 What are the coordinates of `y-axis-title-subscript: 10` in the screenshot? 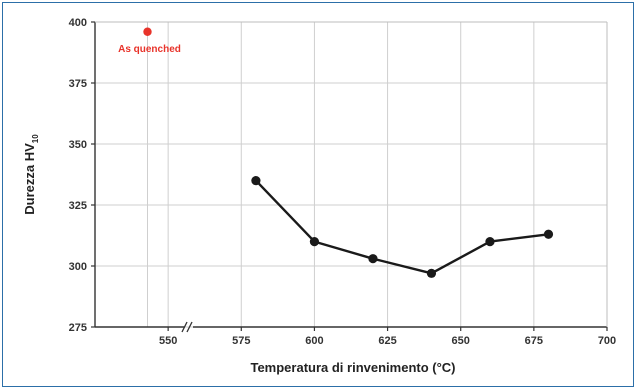 It's located at (35, 138).